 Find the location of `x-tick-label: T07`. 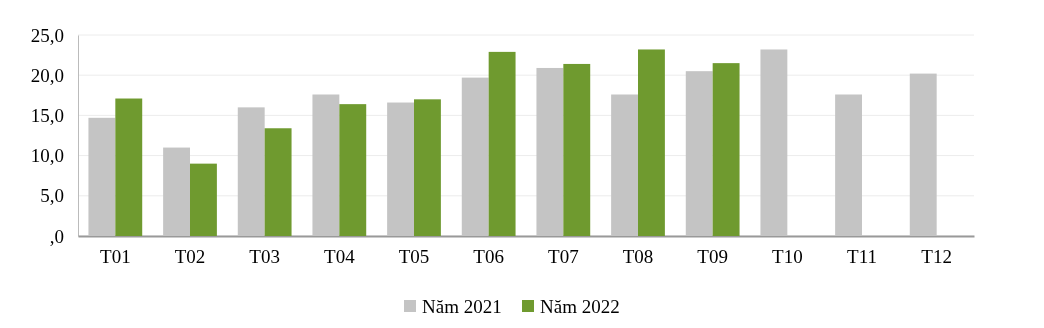

x-tick-label: T07 is located at coordinates (563, 257).